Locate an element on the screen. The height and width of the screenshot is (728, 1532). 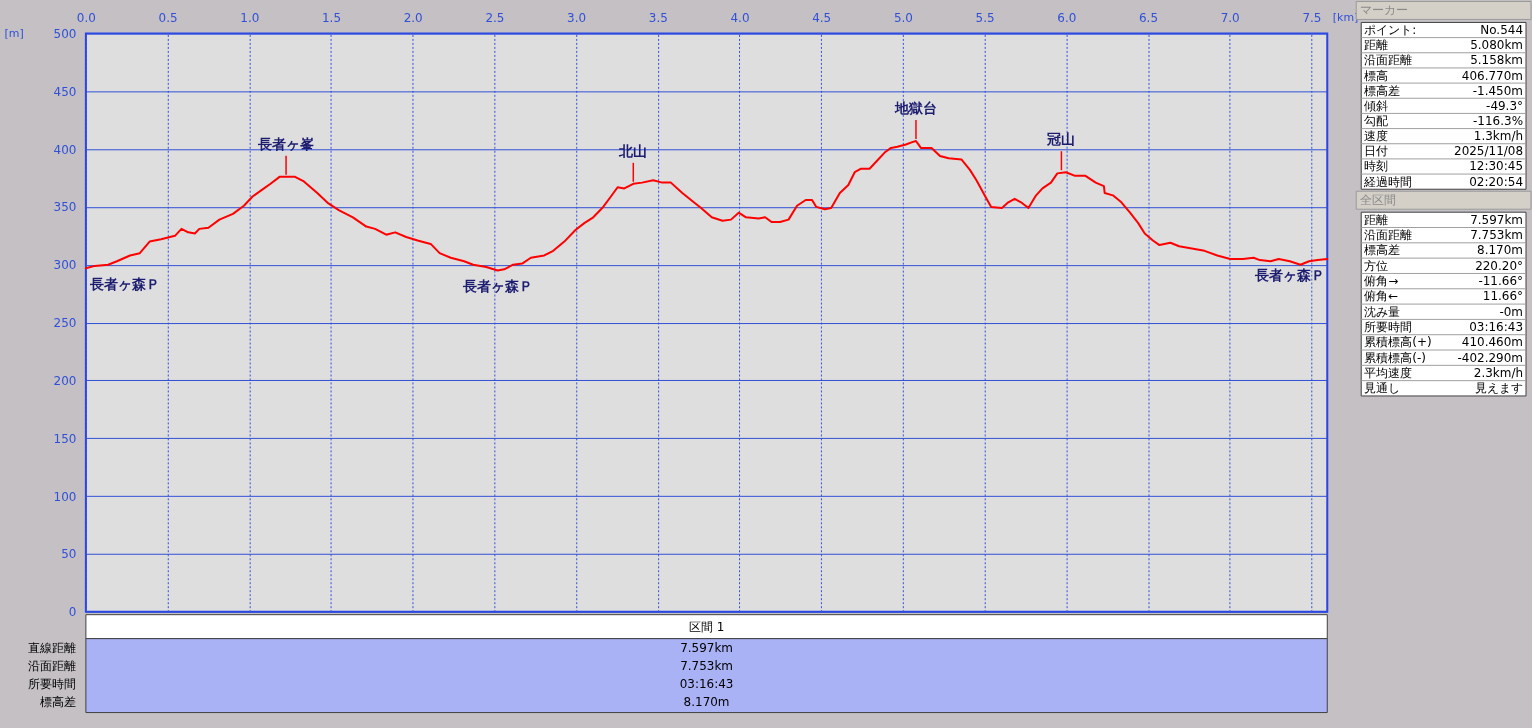
text: 12:30:45 is located at coordinates (1496, 166).